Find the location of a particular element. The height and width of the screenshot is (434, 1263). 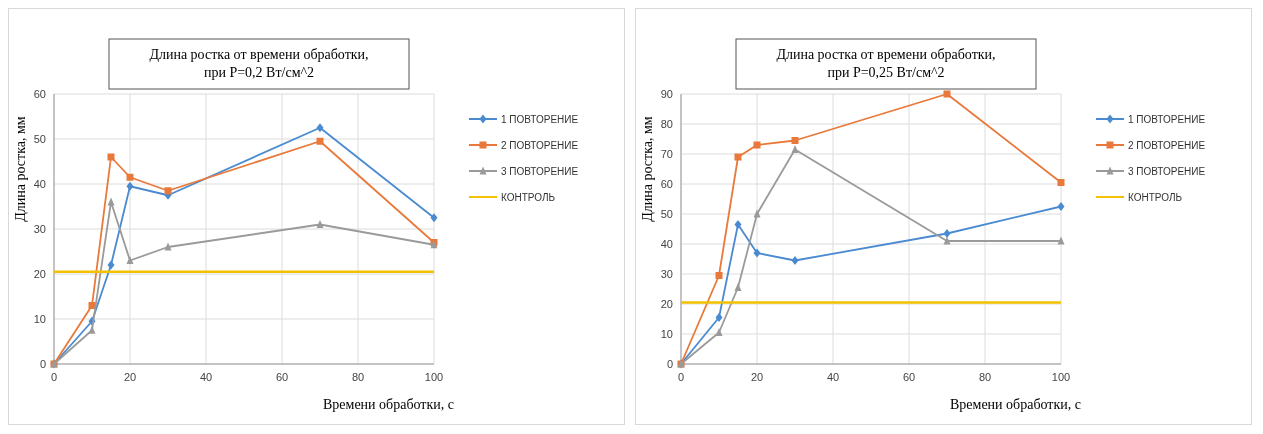

y-tick-label: 90 is located at coordinates (666, 94).